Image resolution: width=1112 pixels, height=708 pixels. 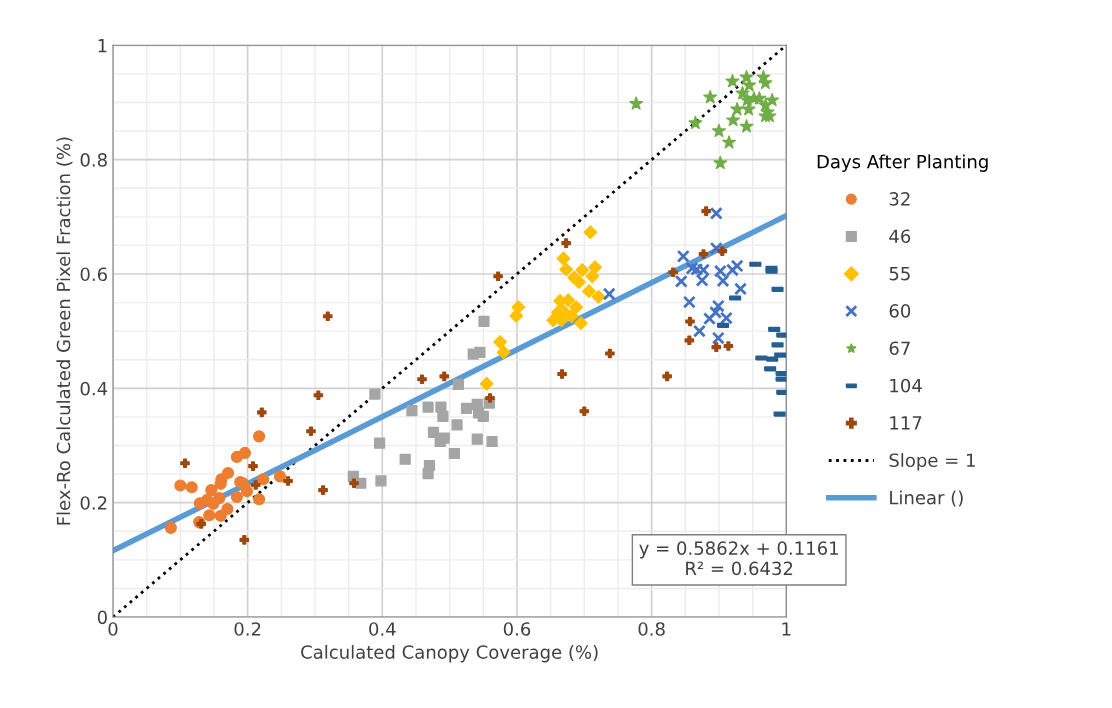 What do you see at coordinates (906, 385) in the screenshot?
I see `legend-label: 104` at bounding box center [906, 385].